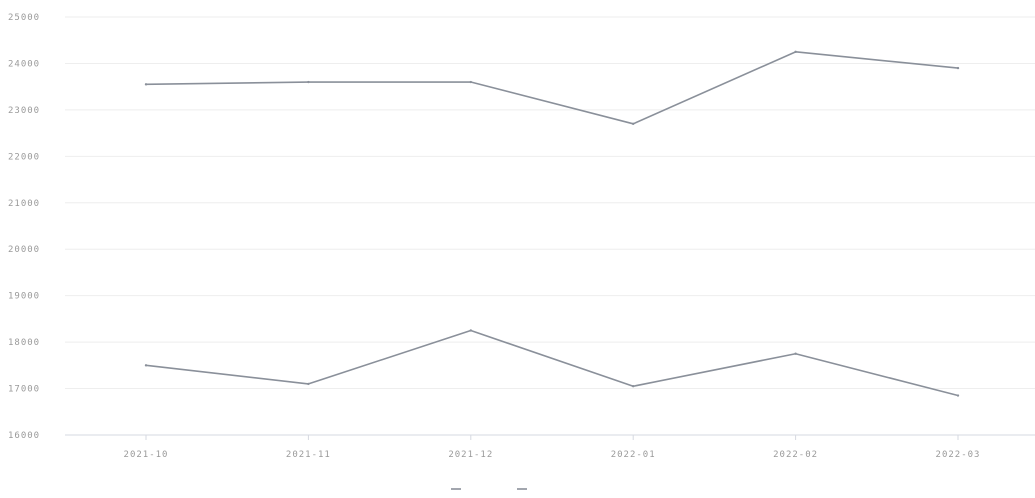 The height and width of the screenshot is (498, 1035). I want to click on y-tick-label: 20000, so click(24, 250).